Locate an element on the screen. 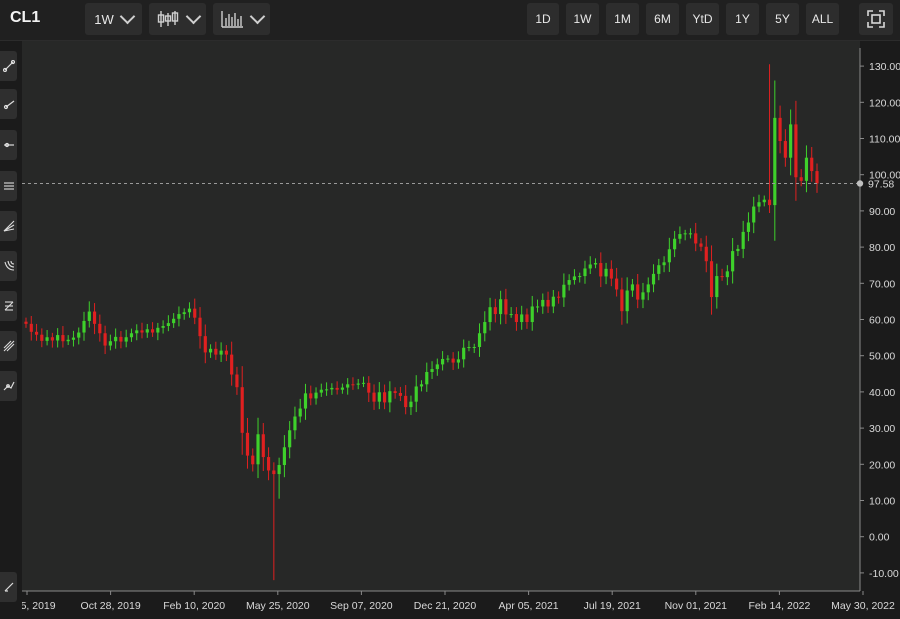 The width and height of the screenshot is (900, 619). tool-path is located at coordinates (8, 386).